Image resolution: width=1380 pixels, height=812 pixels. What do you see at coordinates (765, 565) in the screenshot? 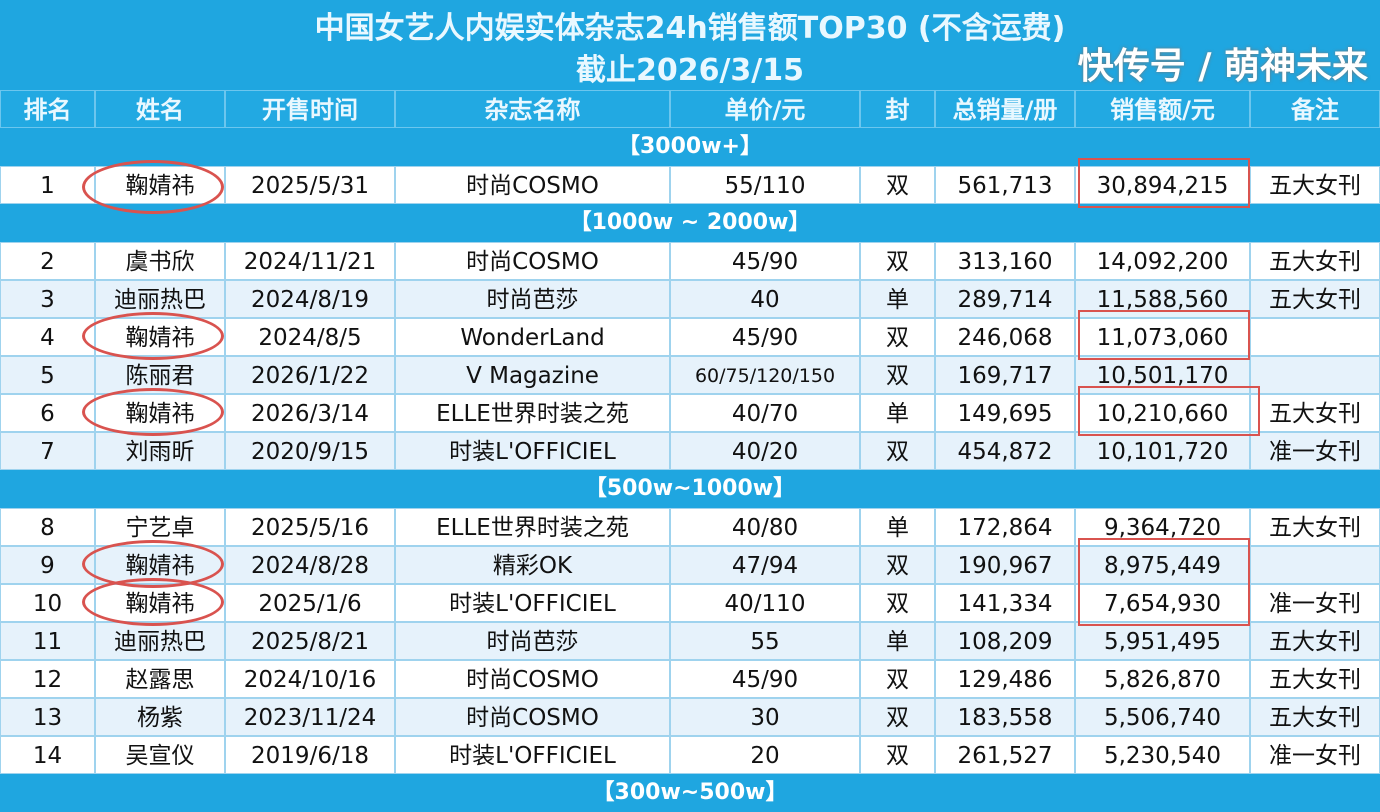
I see `table-cell: 47/94` at bounding box center [765, 565].